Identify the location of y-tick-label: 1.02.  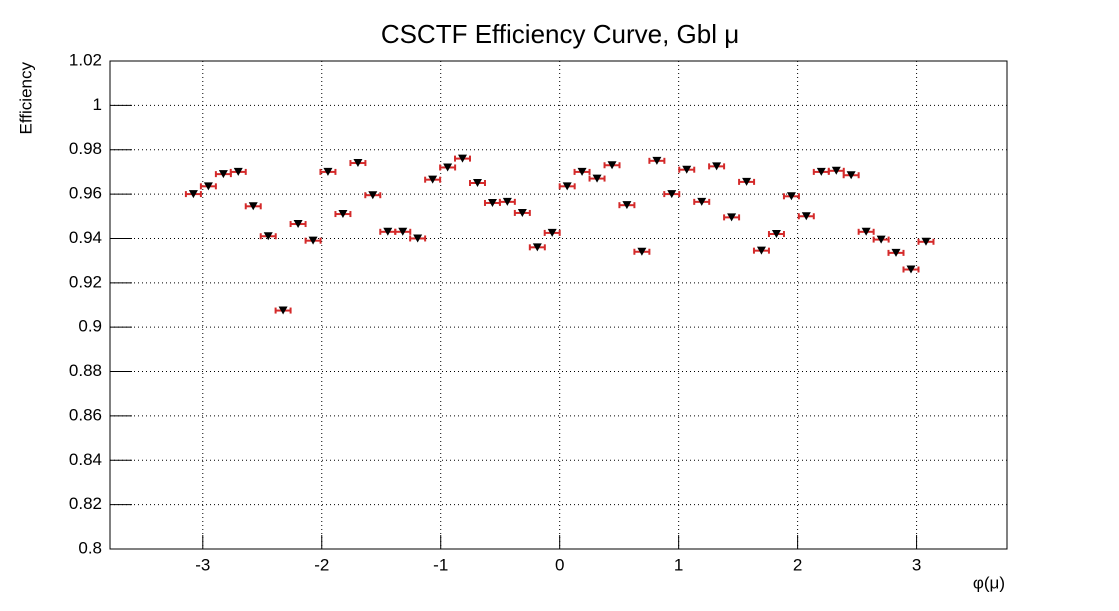
(85, 59).